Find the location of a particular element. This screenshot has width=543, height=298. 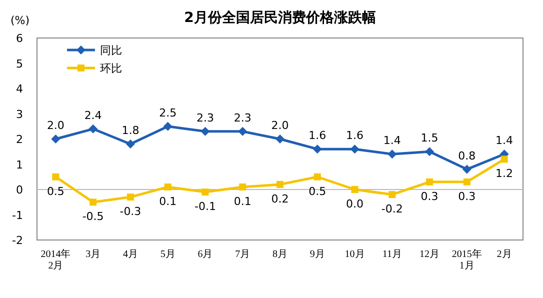

x-tick-label: 12月 is located at coordinates (430, 254).